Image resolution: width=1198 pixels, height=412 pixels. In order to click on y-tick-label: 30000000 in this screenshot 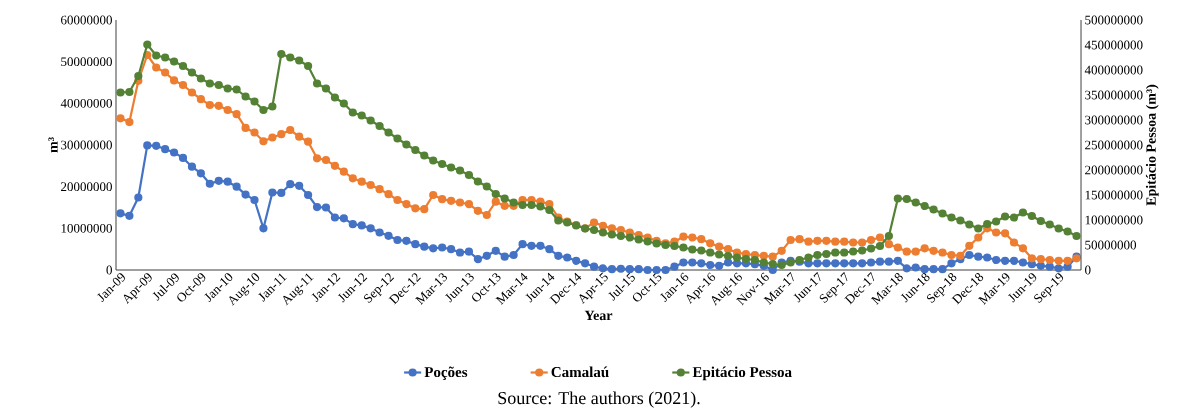, I will do `click(86, 145)`.